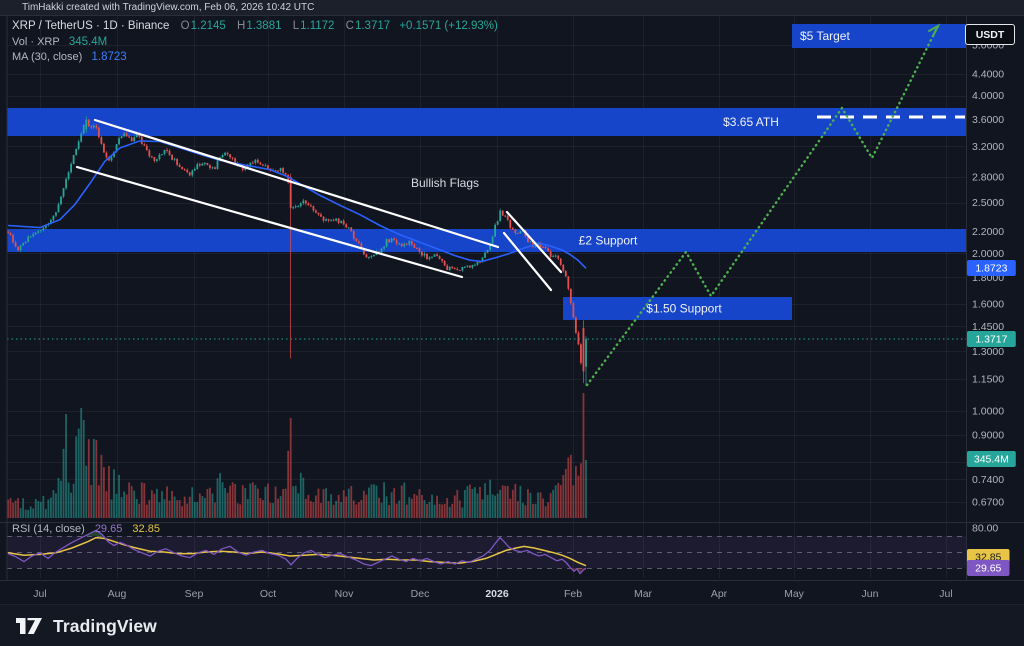  What do you see at coordinates (36, 41) in the screenshot?
I see `volume-label: Vol · XRP` at bounding box center [36, 41].